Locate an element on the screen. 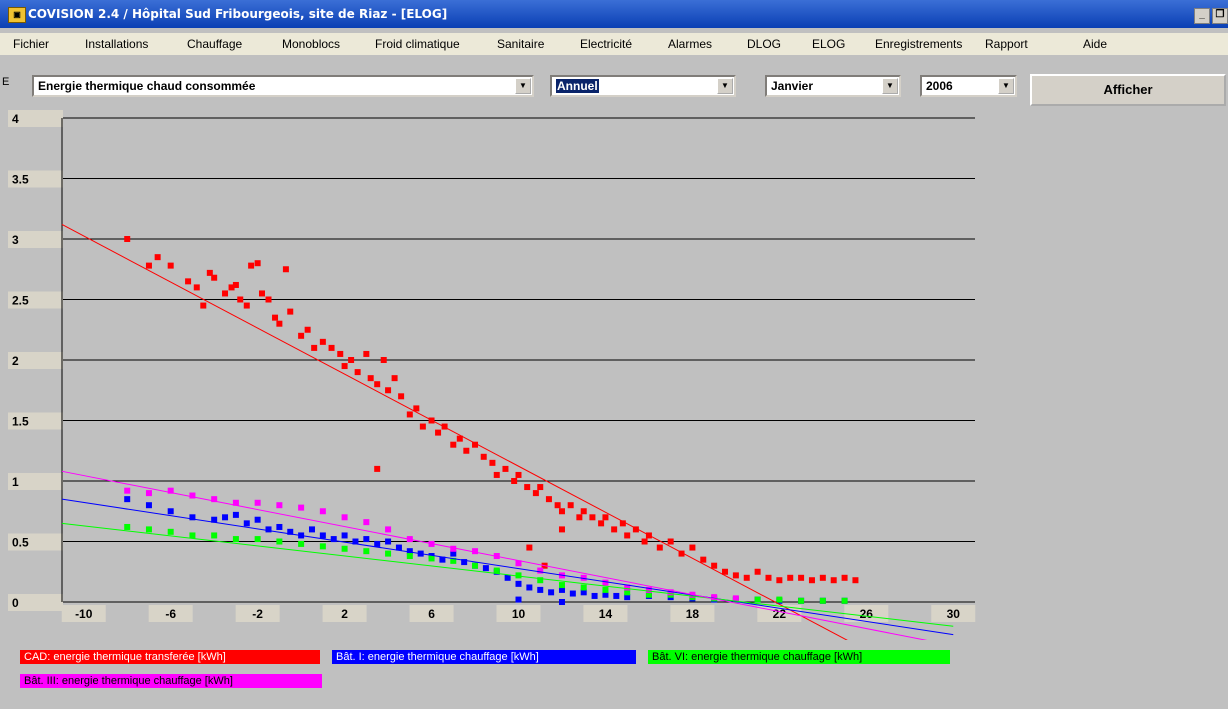 This screenshot has height=709, width=1228. menu-enregistrements: Enregistrements is located at coordinates (919, 44).